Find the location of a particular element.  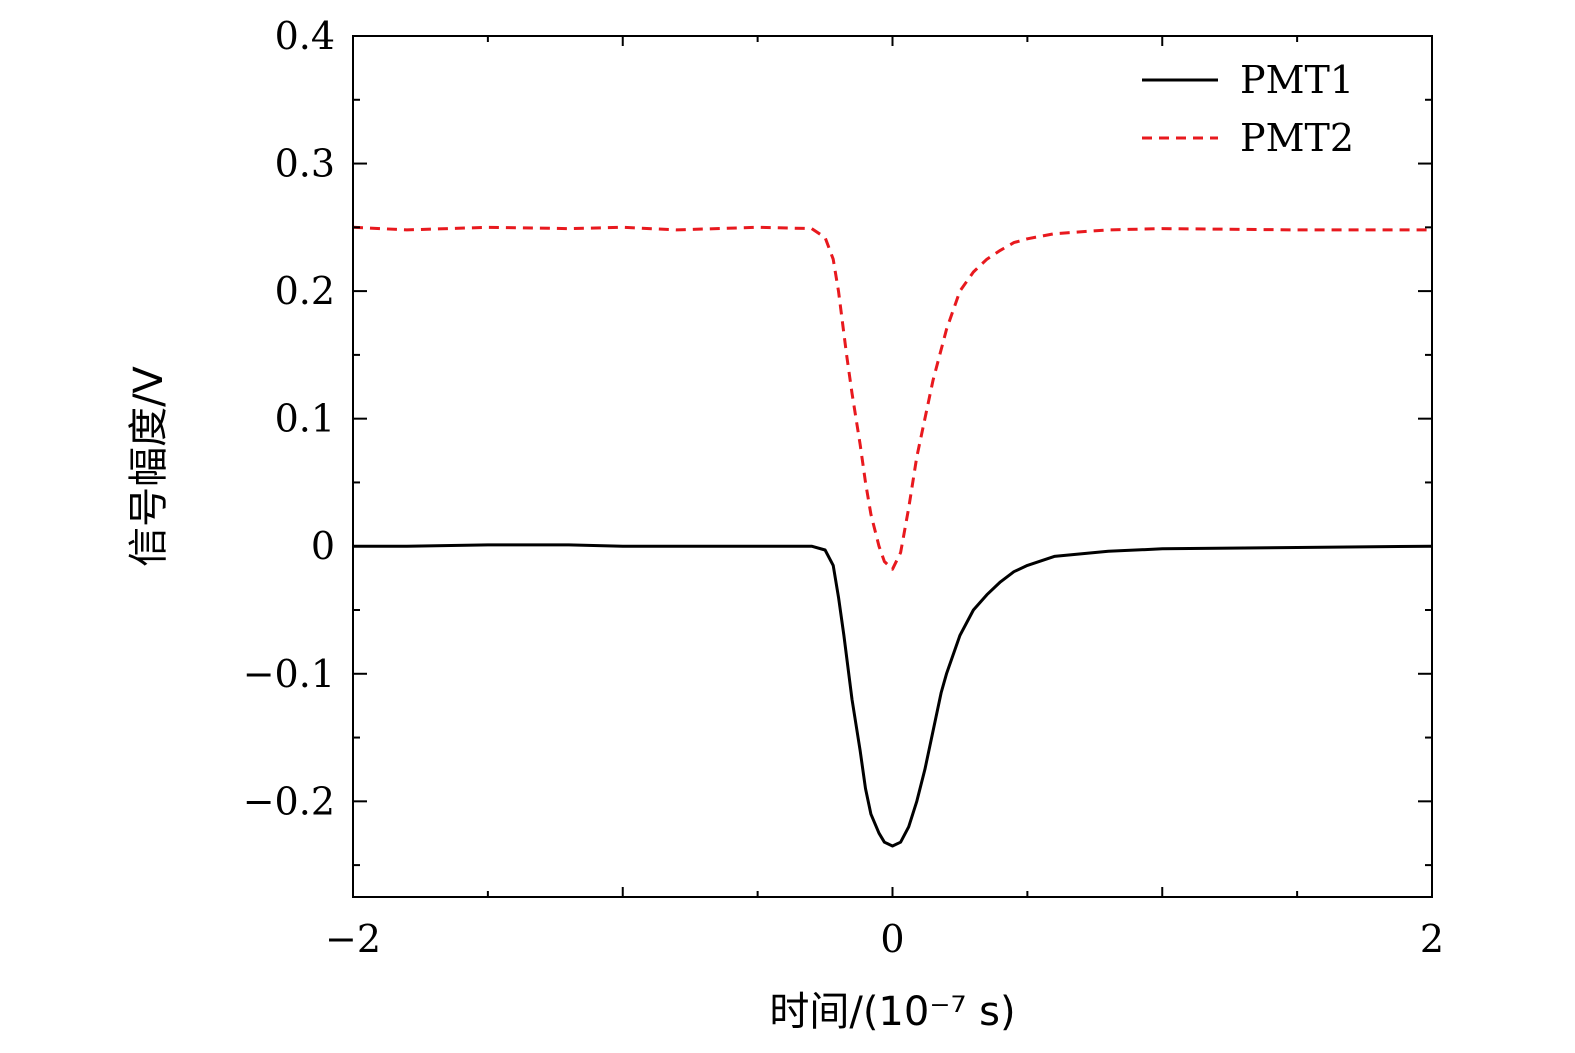

x-axis-title: 时间/(10⁻⁷ s) is located at coordinates (892, 1012).